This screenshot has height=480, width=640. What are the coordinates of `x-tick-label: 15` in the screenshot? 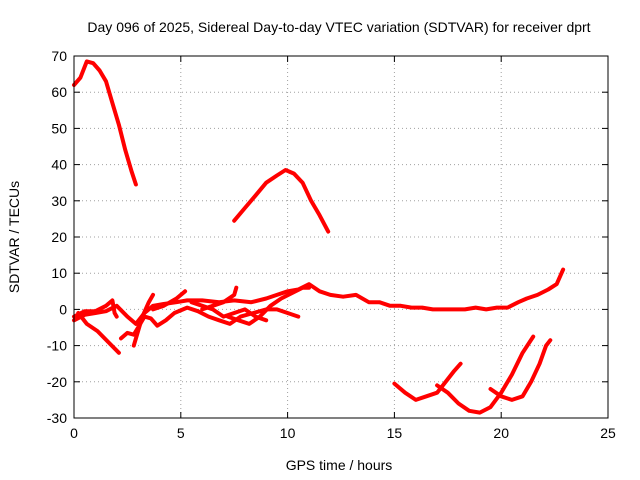 It's located at (395, 433).